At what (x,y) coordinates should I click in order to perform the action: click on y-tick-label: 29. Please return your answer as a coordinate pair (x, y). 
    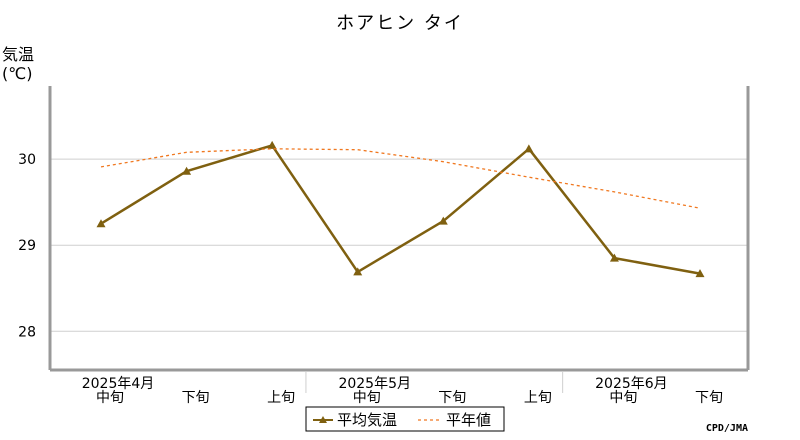
    Looking at the image, I should click on (27, 246).